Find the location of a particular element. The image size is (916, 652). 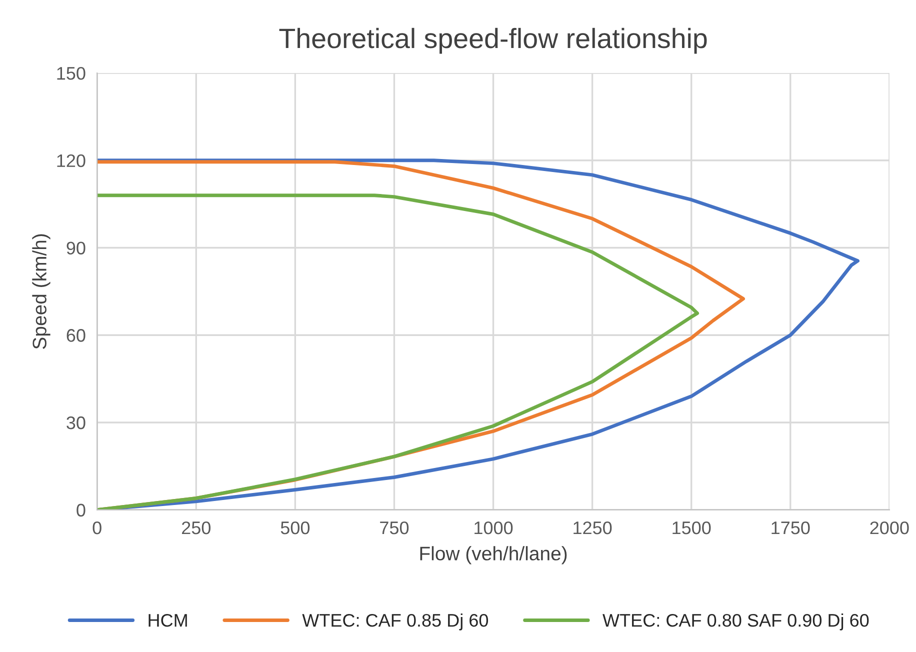

x-tick-label: 500 is located at coordinates (295, 527).